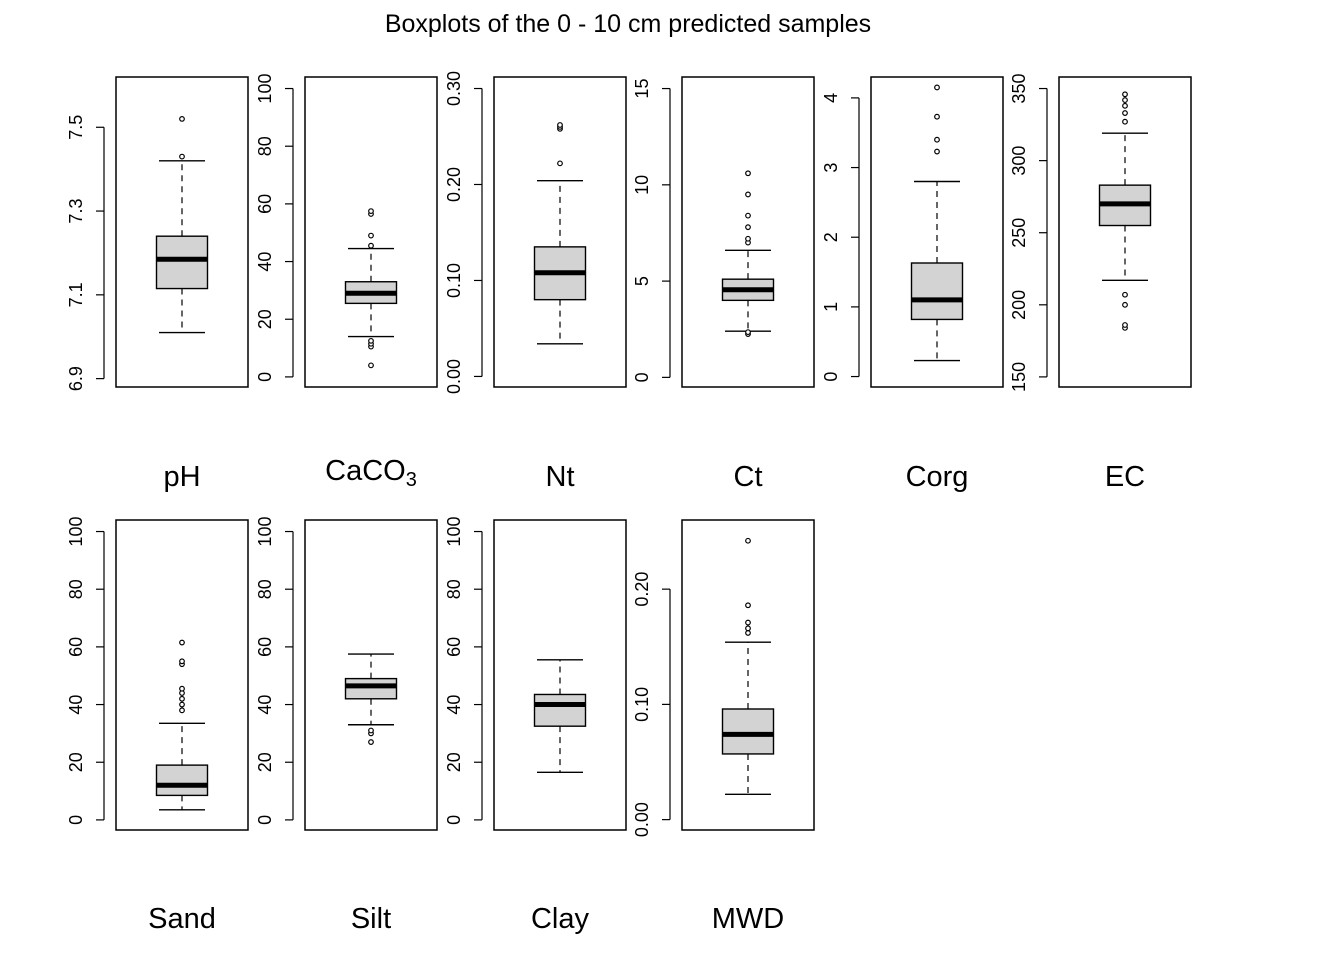 The image size is (1344, 960). I want to click on y-tick-label: 150, so click(1019, 377).